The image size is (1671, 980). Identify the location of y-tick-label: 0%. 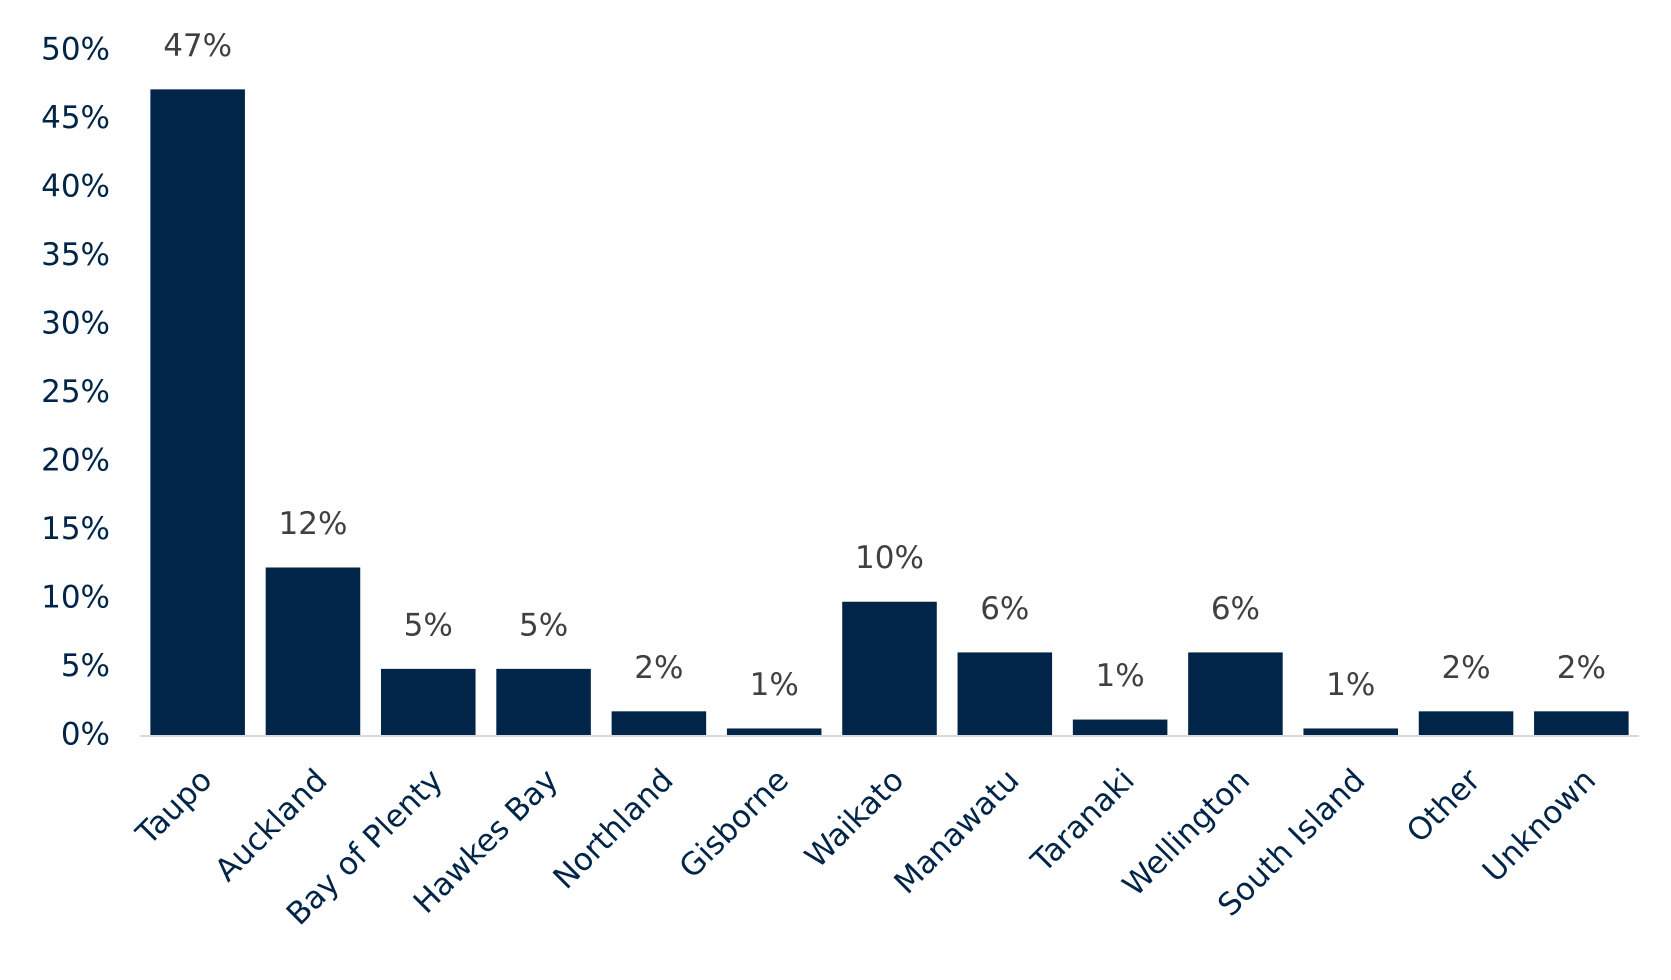
(85, 735).